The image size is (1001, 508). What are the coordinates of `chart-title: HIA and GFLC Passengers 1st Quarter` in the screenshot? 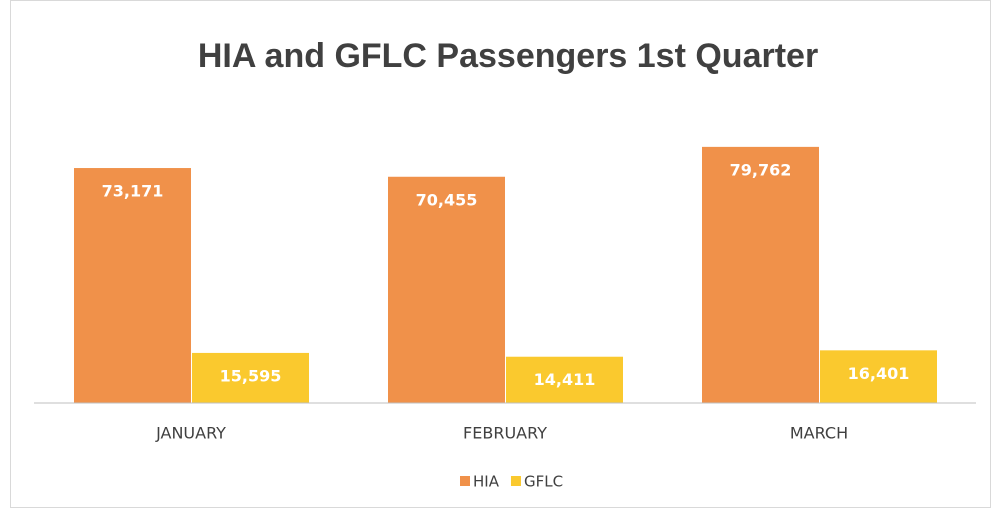 It's located at (508, 56).